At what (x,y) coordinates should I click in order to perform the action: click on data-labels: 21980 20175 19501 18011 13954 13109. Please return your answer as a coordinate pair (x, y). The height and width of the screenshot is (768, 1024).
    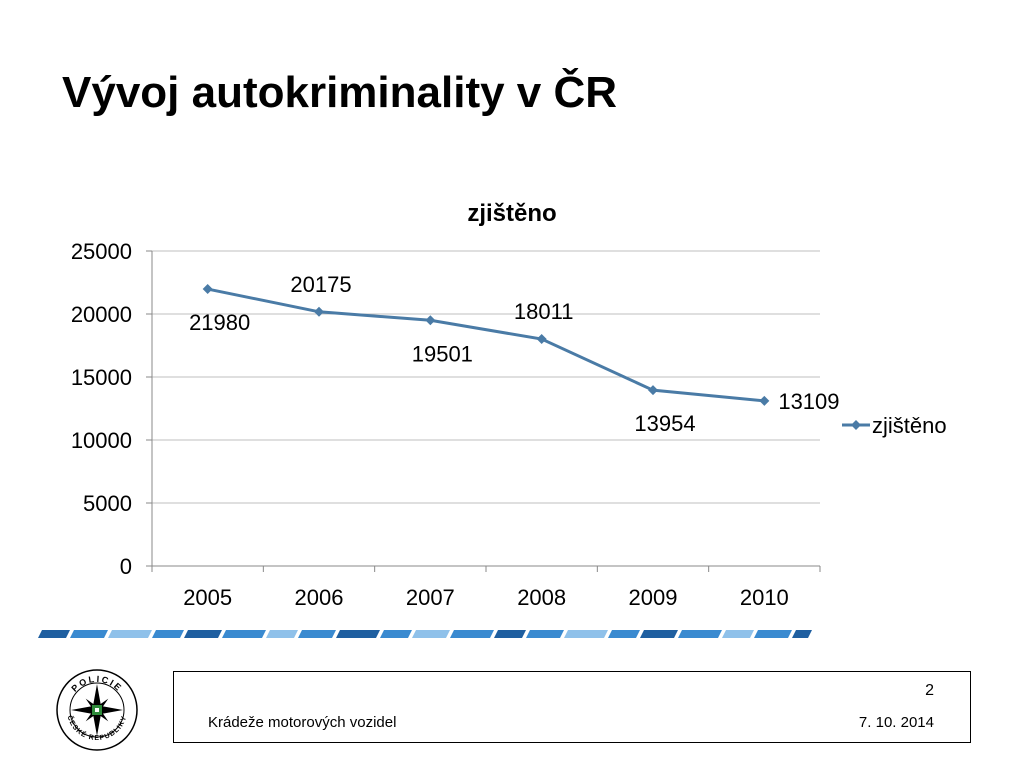
    Looking at the image, I should click on (514, 354).